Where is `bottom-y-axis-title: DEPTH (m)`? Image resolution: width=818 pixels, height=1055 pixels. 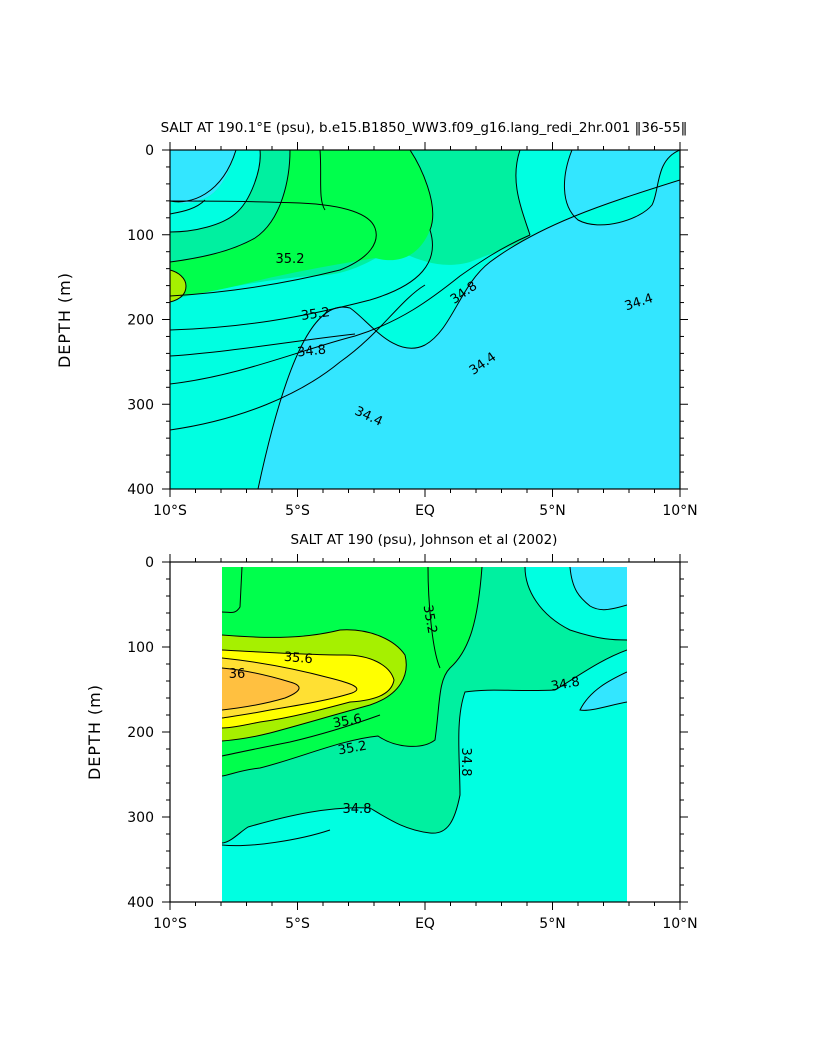
bottom-y-axis-title: DEPTH (m) is located at coordinates (94, 732).